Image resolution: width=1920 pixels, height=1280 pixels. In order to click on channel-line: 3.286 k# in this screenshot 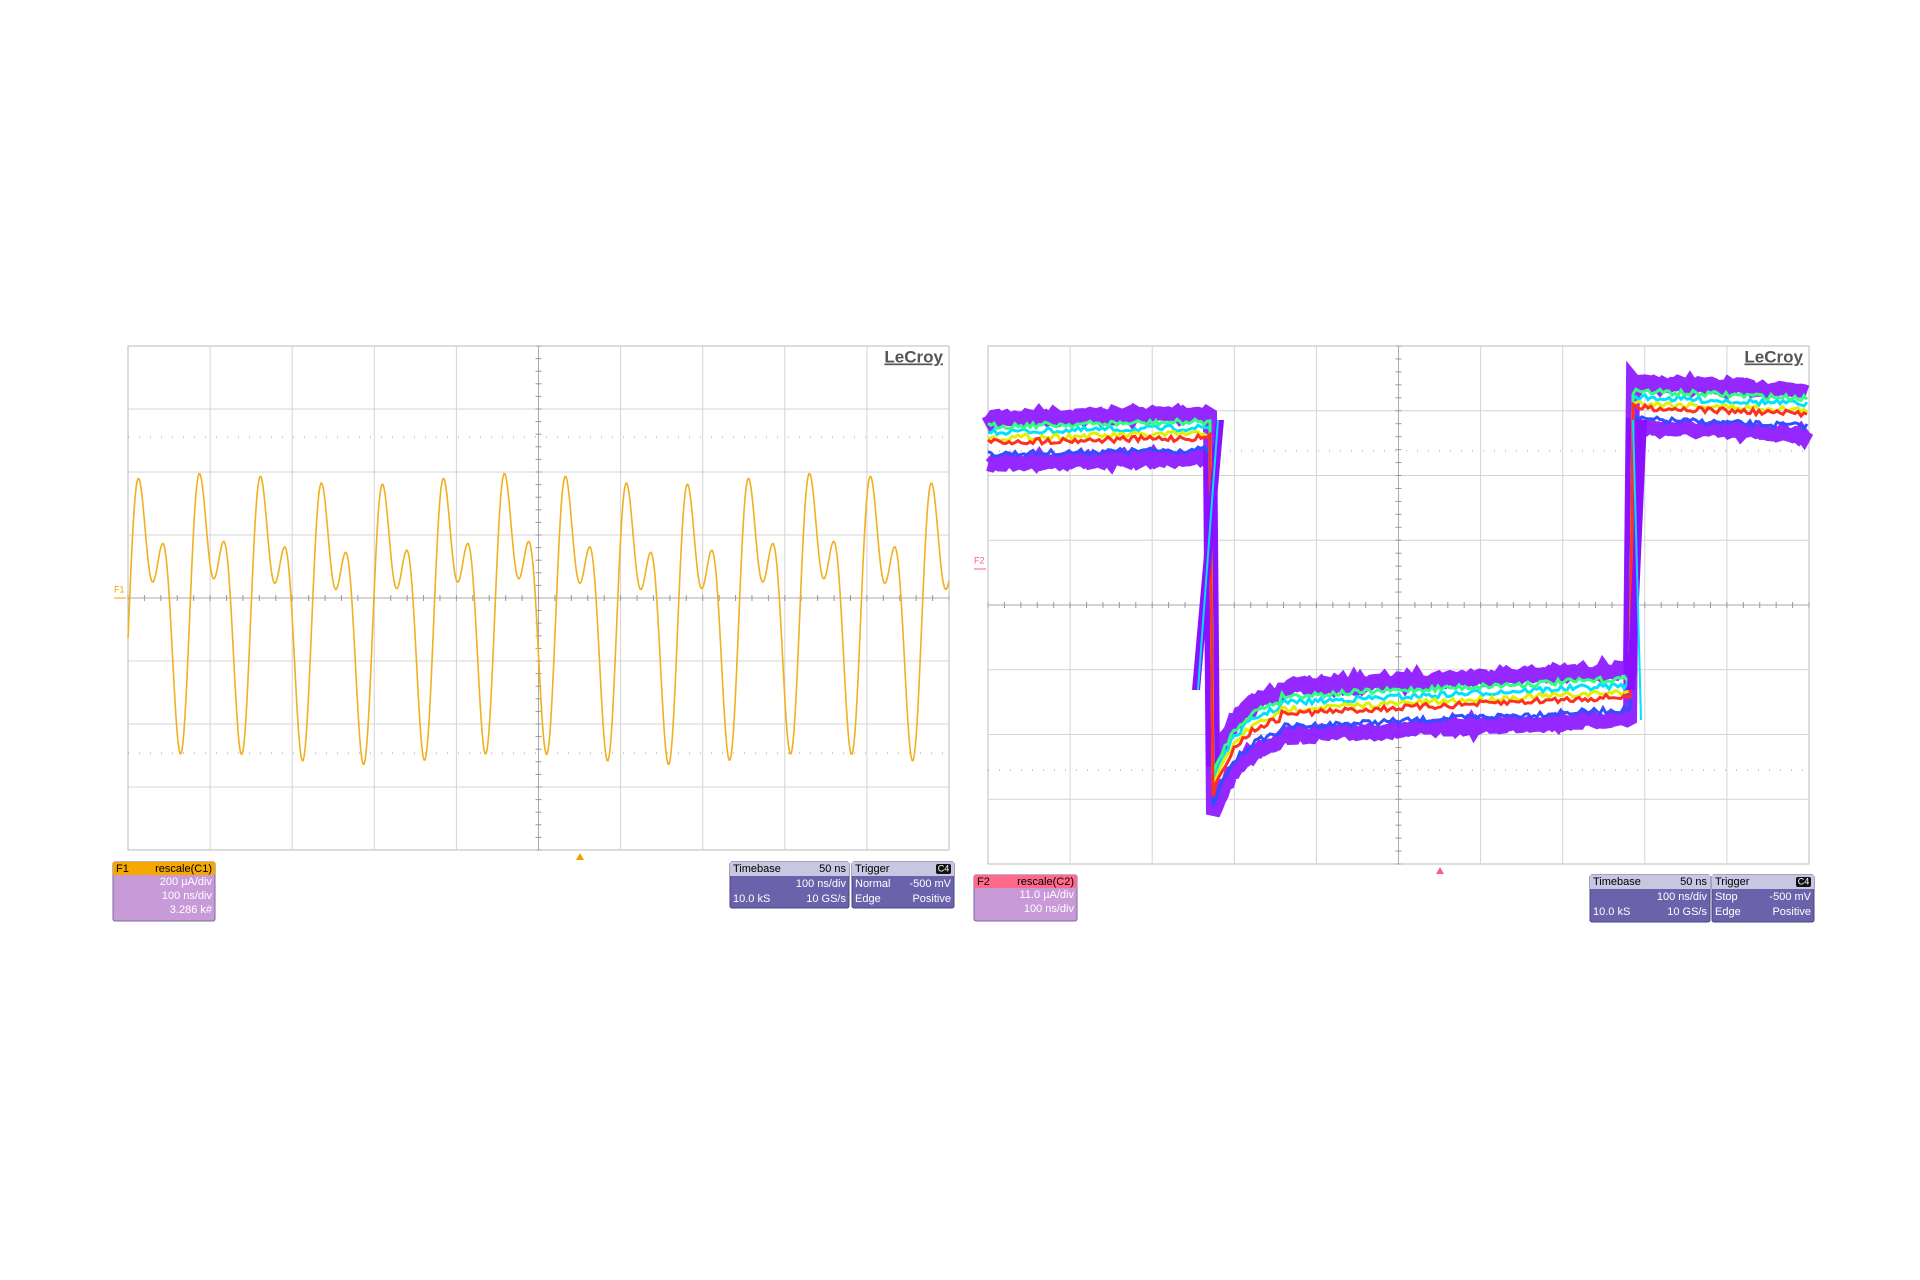, I will do `click(191, 910)`.